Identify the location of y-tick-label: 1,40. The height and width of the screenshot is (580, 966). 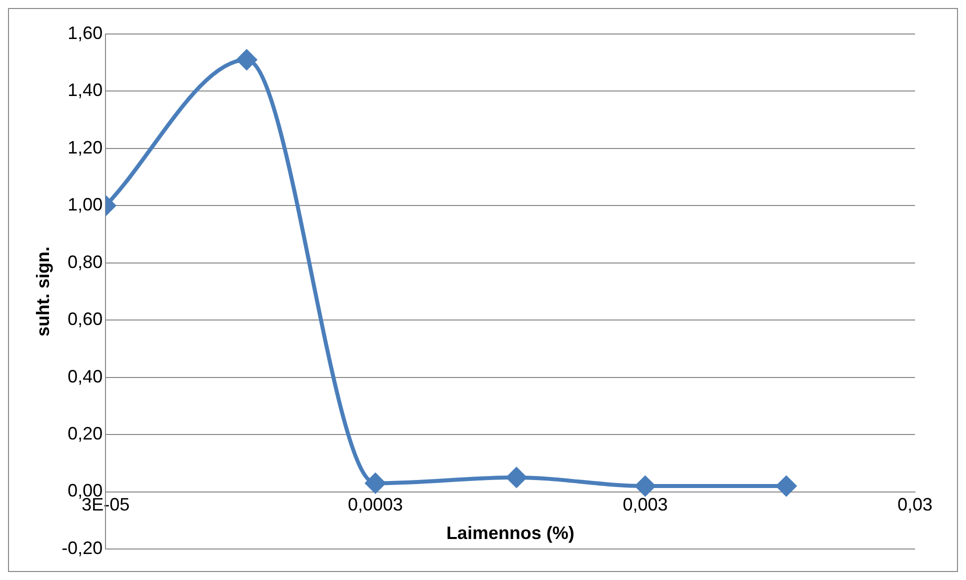
(85, 90).